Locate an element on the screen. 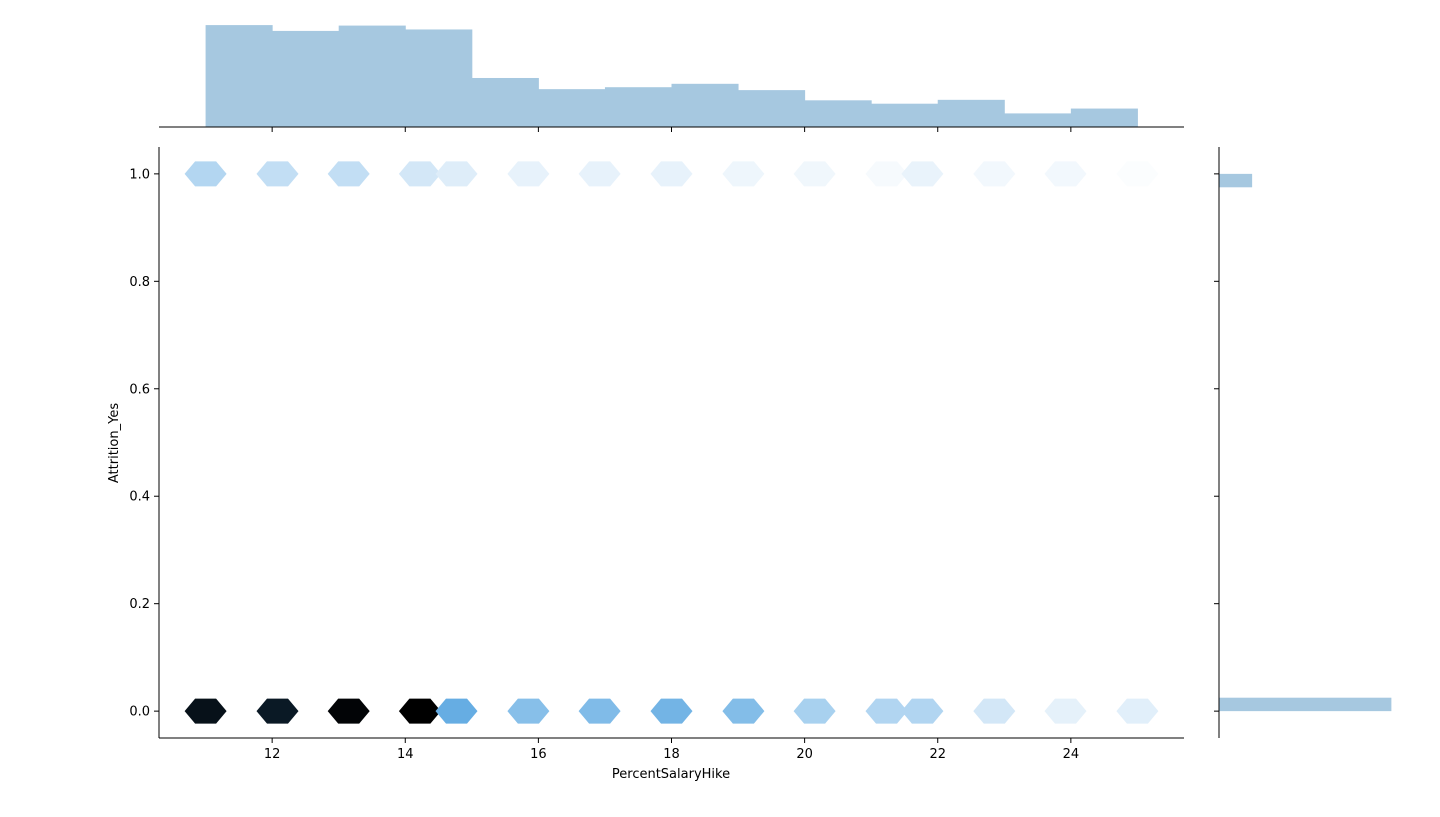 Image resolution: width=1440 pixels, height=817 pixels. y-tick-label: 0.2 is located at coordinates (139, 604).